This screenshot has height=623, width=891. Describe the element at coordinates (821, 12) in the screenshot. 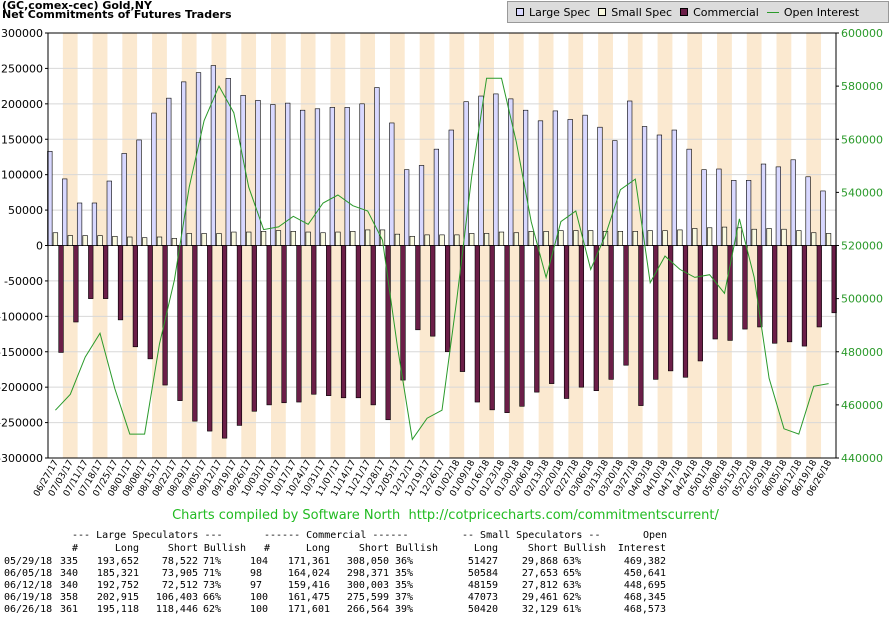

I see `legend-label: Open Interest` at that location.